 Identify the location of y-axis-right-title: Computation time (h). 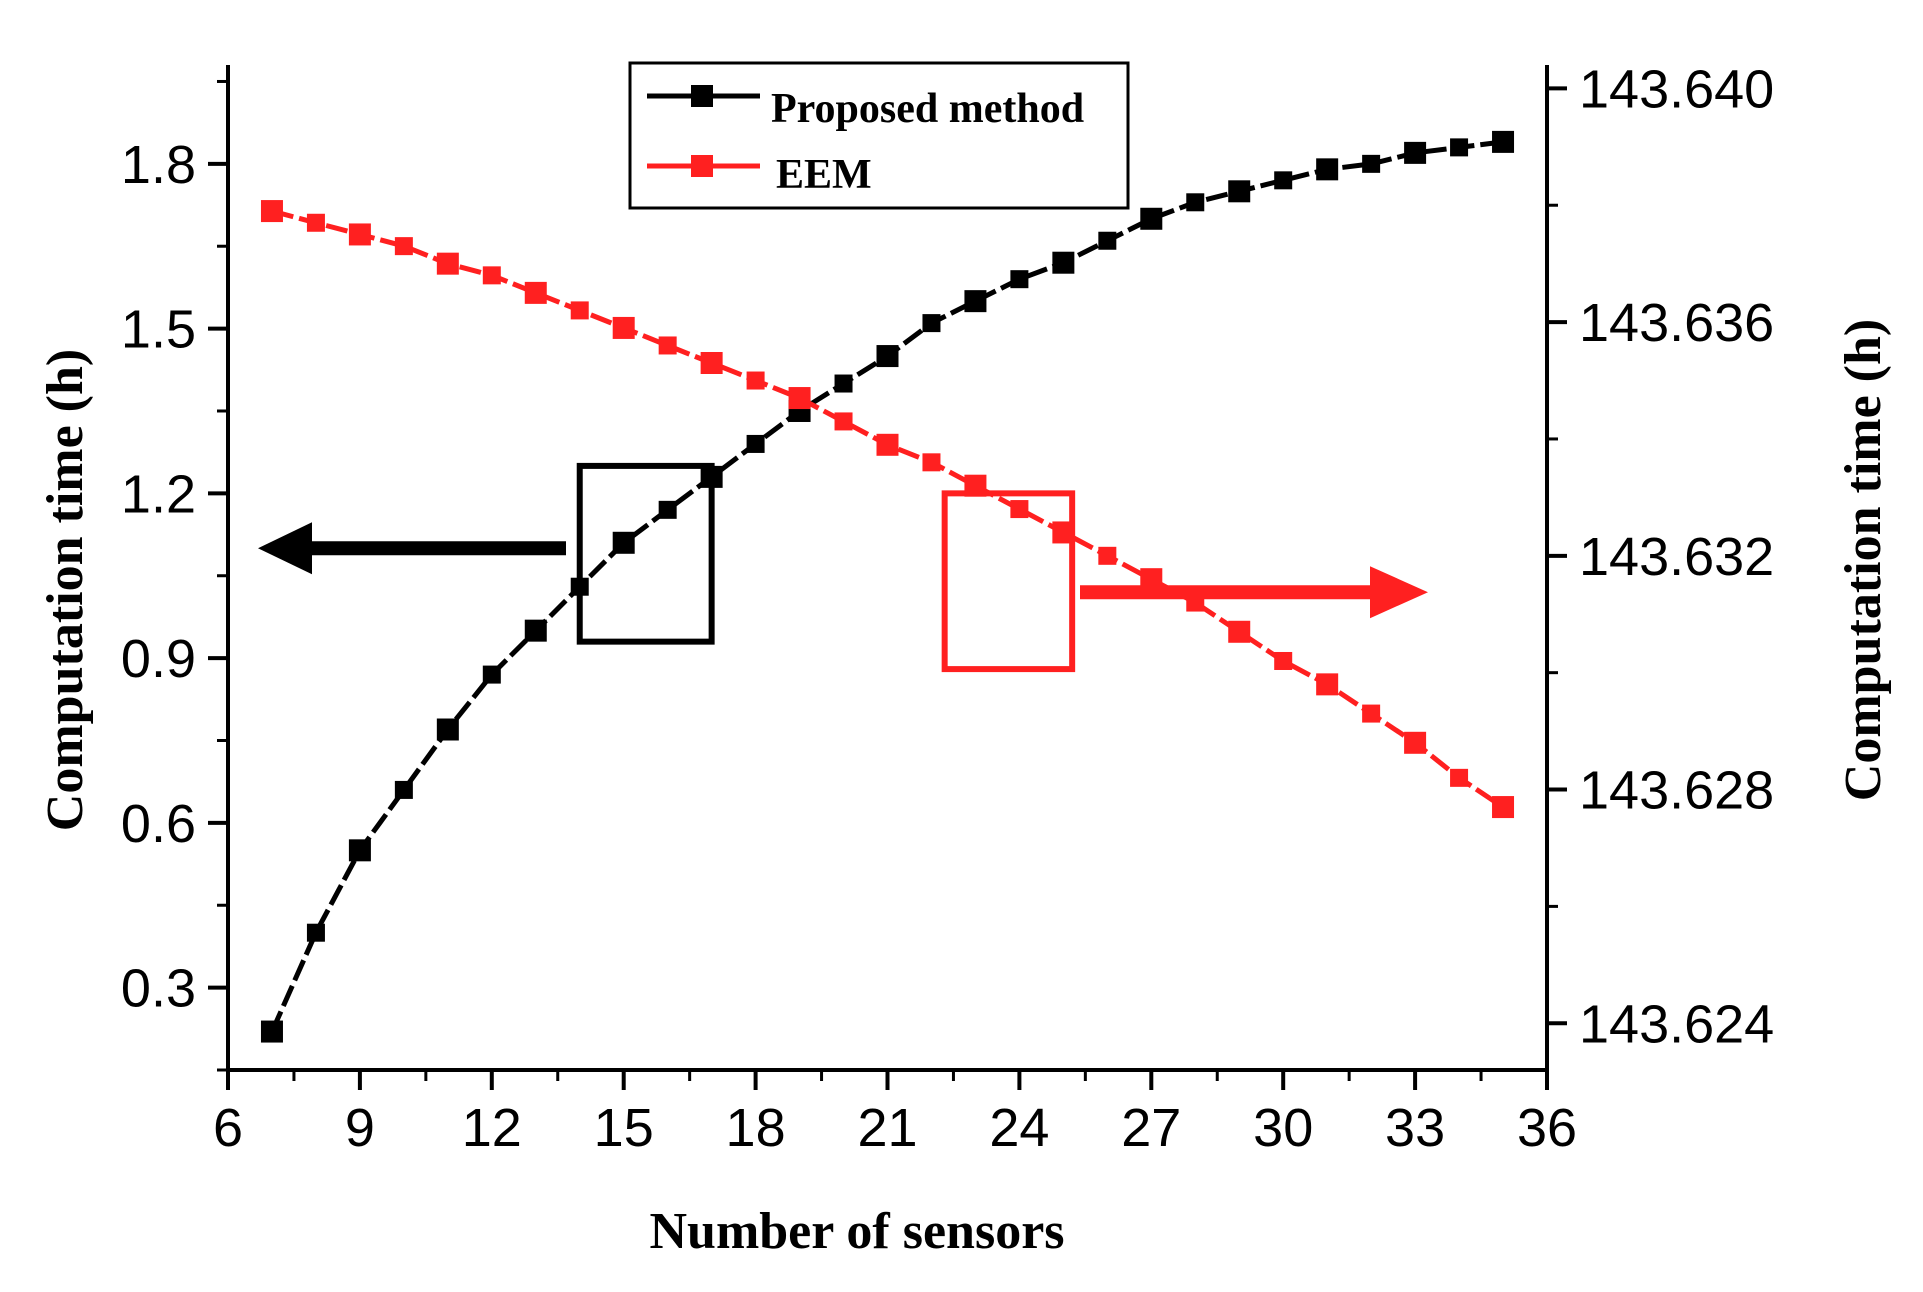
(1863, 560).